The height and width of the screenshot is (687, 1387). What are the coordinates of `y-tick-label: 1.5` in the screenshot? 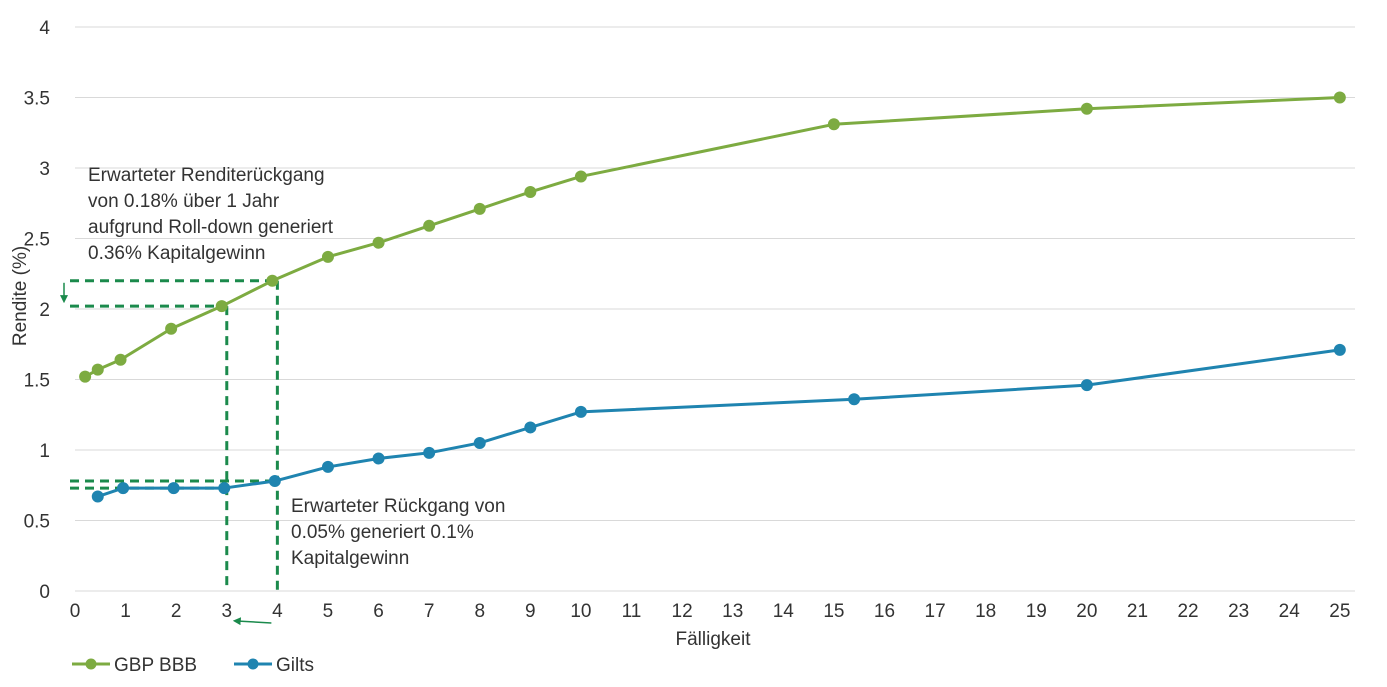 It's located at (37, 381).